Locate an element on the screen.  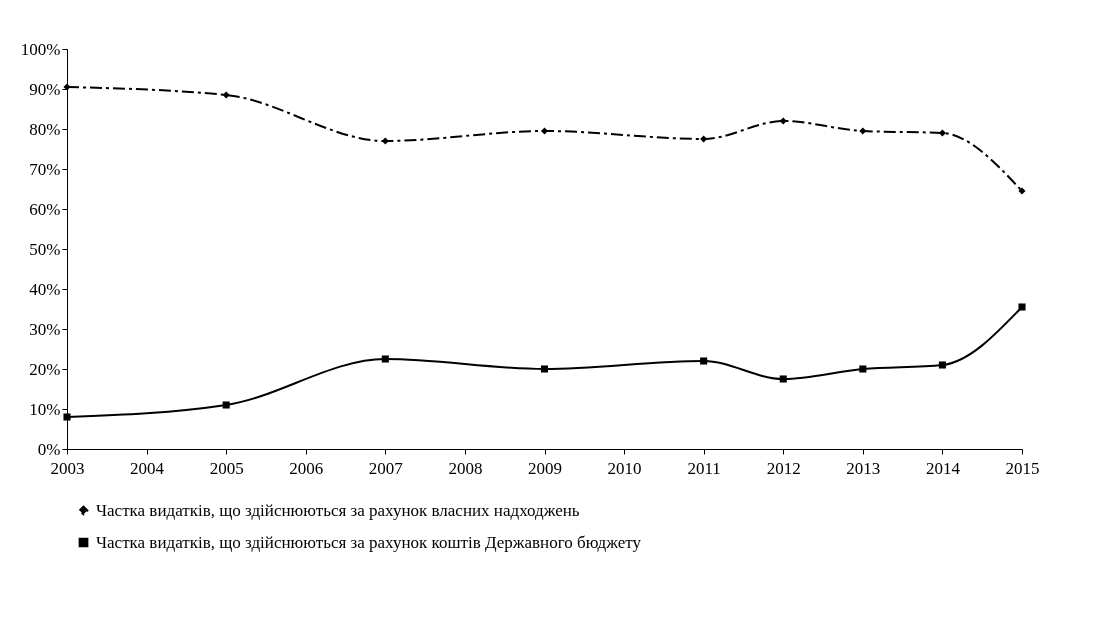
x-tick-label: 2009 is located at coordinates (545, 468).